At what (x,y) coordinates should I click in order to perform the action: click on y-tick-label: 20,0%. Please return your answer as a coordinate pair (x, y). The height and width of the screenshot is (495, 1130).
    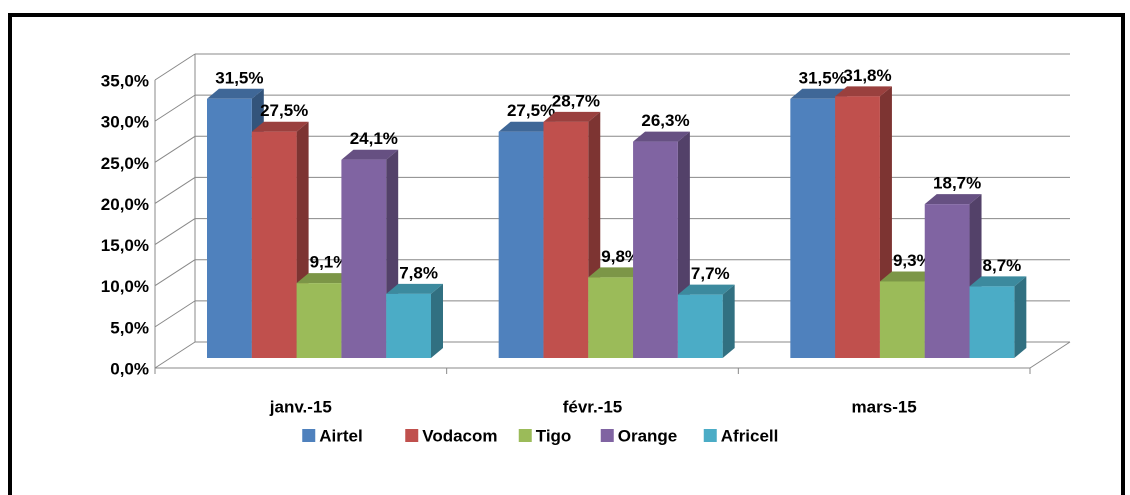
    Looking at the image, I should click on (125, 204).